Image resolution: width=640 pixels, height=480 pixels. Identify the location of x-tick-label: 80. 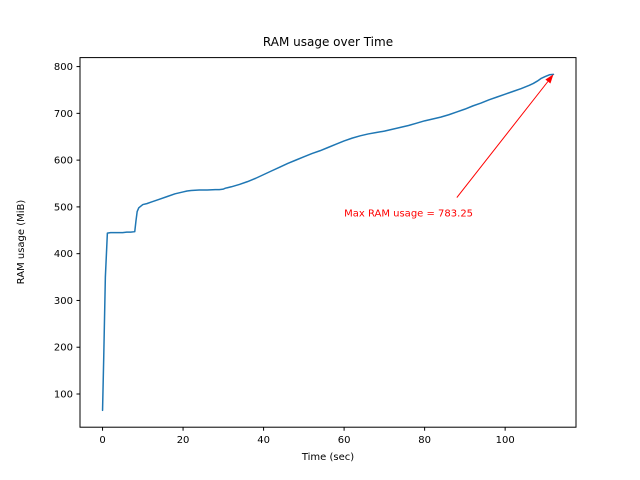
(424, 440).